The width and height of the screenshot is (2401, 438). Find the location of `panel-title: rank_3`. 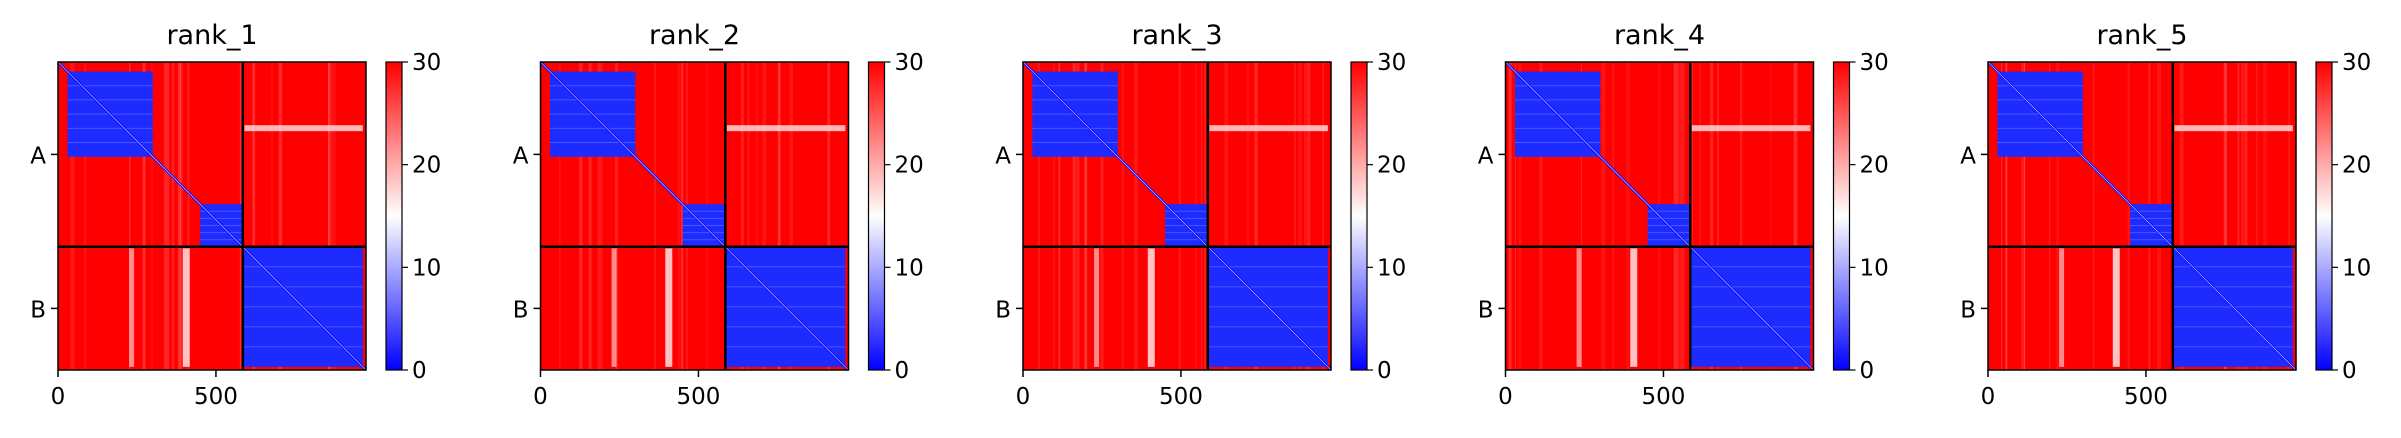

panel-title: rank_3 is located at coordinates (1176, 35).